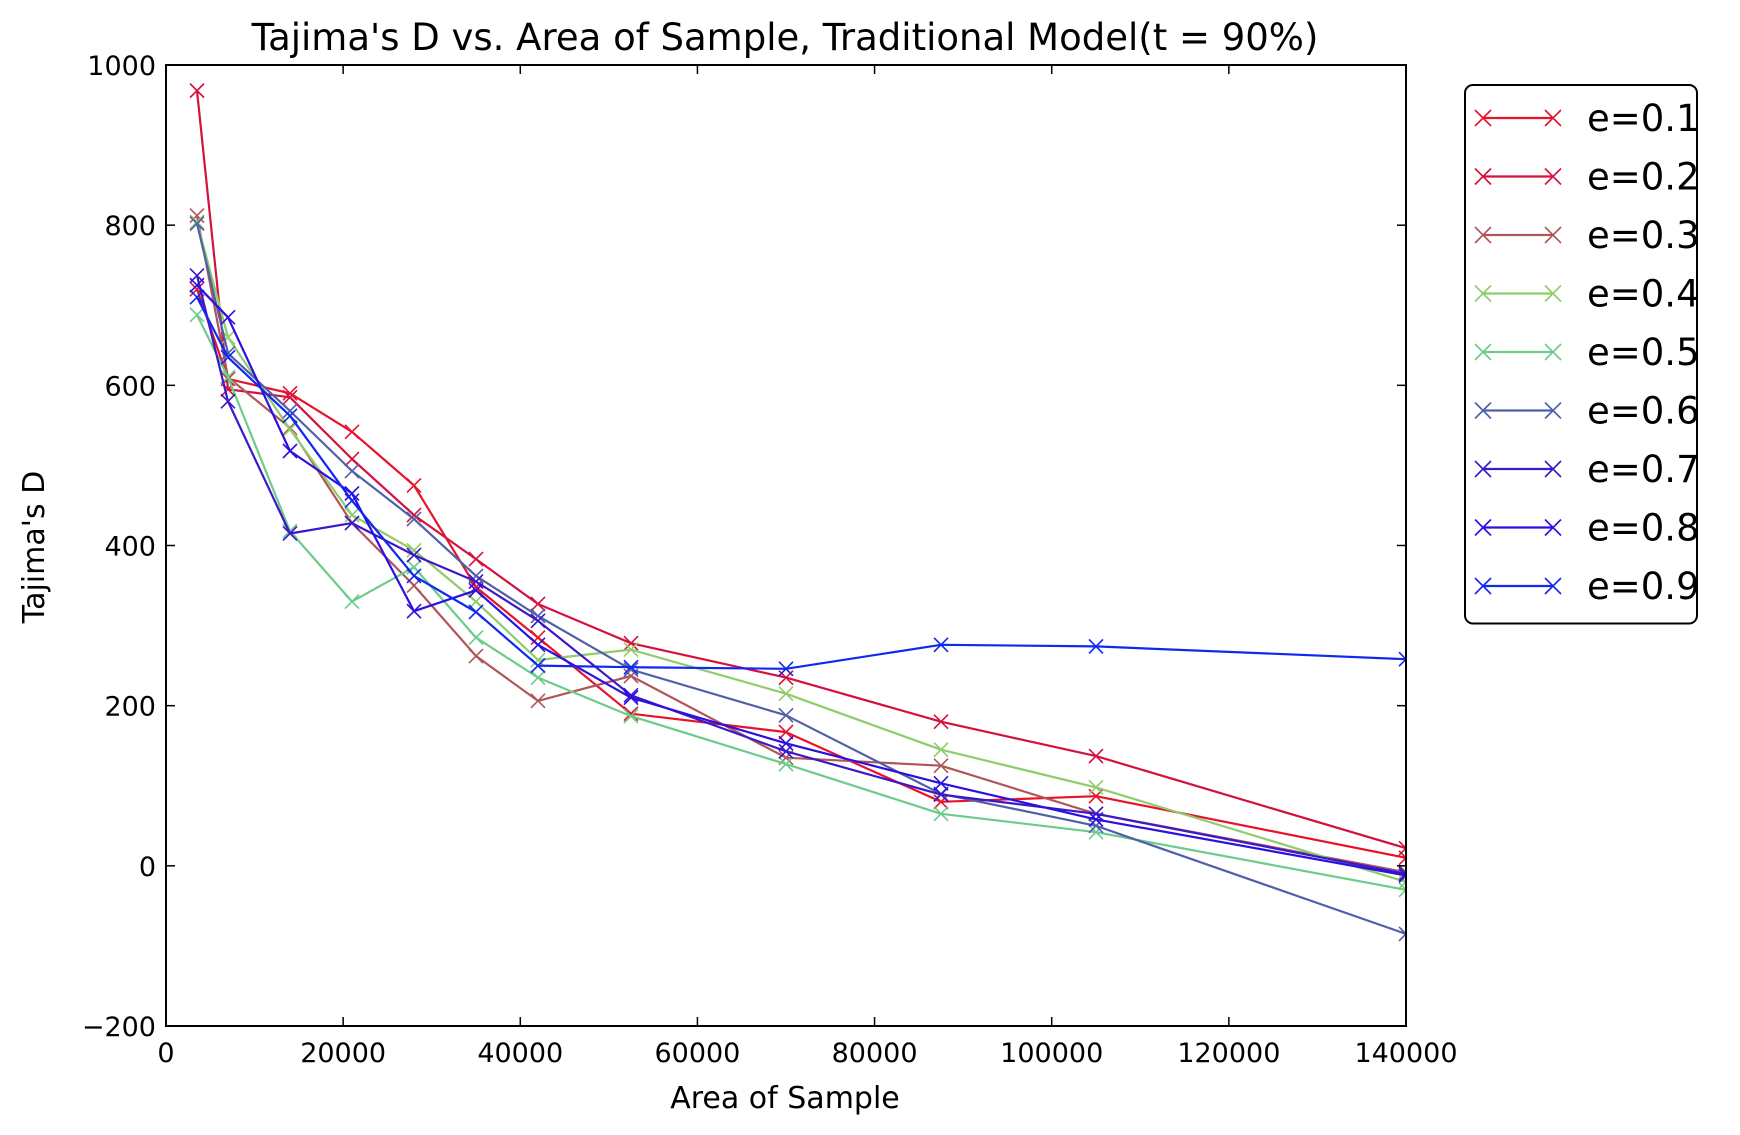 The width and height of the screenshot is (1740, 1135). Describe the element at coordinates (352, 432) in the screenshot. I see `data-point-e=0.1-3` at that location.